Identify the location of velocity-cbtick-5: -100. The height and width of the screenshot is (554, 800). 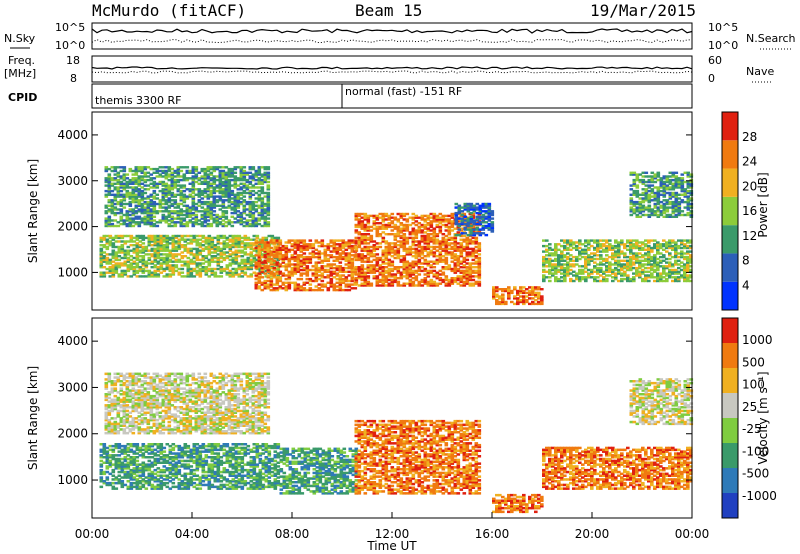
(755, 451).